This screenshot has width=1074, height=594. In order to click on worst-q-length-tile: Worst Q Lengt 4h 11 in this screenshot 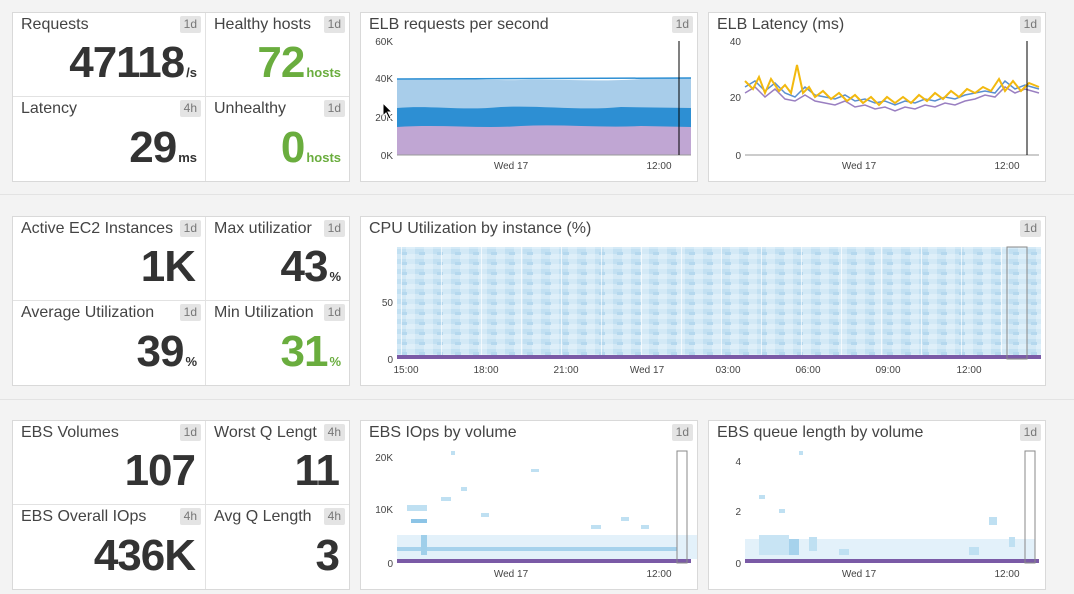, I will do `click(277, 463)`.